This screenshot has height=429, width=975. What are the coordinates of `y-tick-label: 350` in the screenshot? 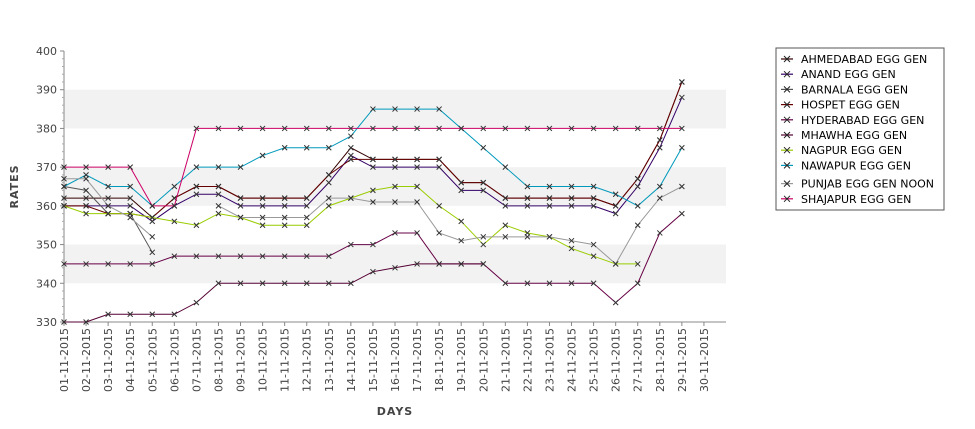 It's located at (46, 245).